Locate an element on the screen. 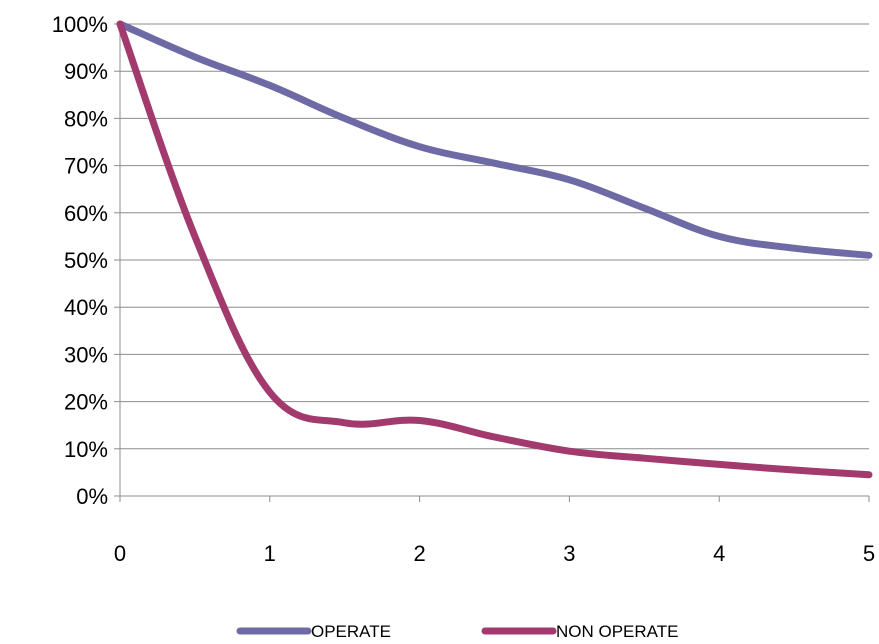  y-tick-label: 100% is located at coordinates (80, 24).